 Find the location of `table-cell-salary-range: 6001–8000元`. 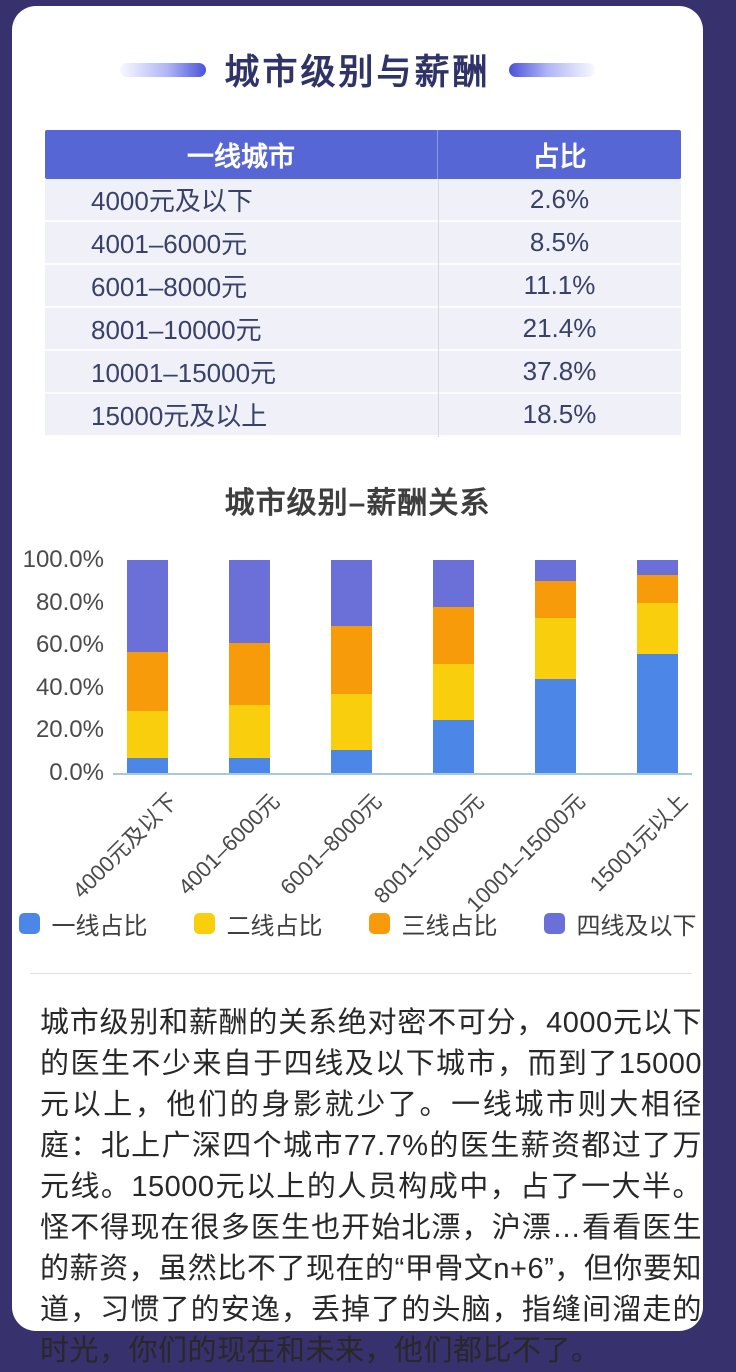

table-cell-salary-range: 6001–8000元 is located at coordinates (169, 287).